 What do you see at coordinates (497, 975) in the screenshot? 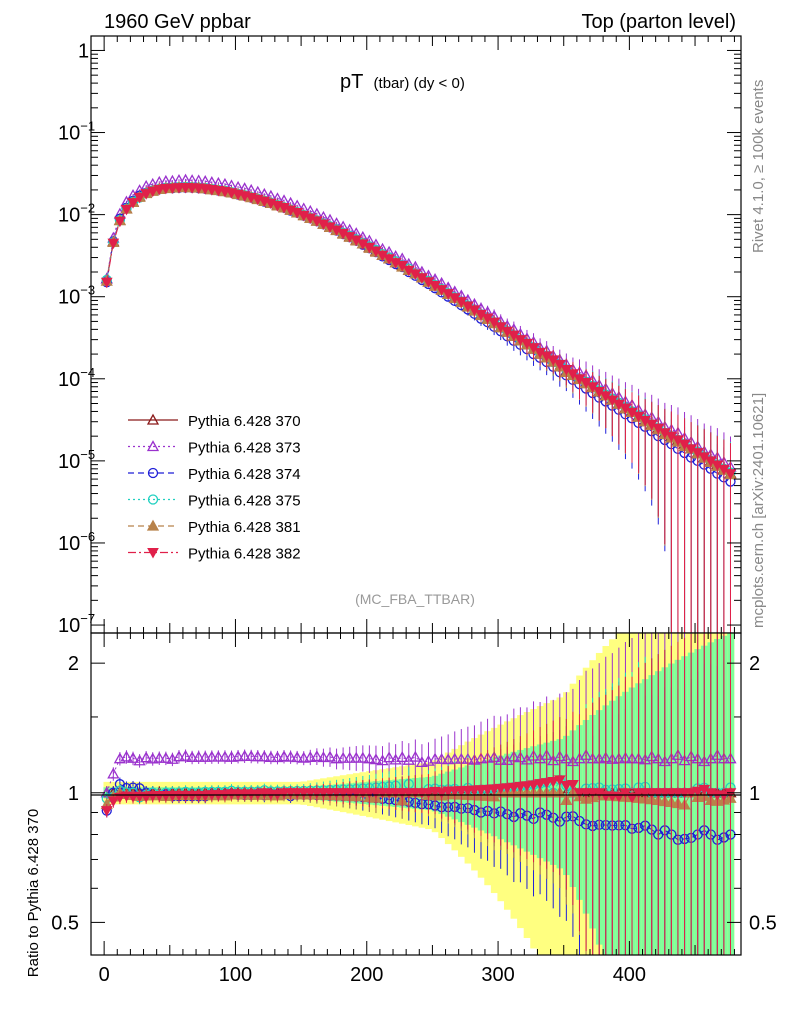
I see `x-tick-label: 300` at bounding box center [497, 975].